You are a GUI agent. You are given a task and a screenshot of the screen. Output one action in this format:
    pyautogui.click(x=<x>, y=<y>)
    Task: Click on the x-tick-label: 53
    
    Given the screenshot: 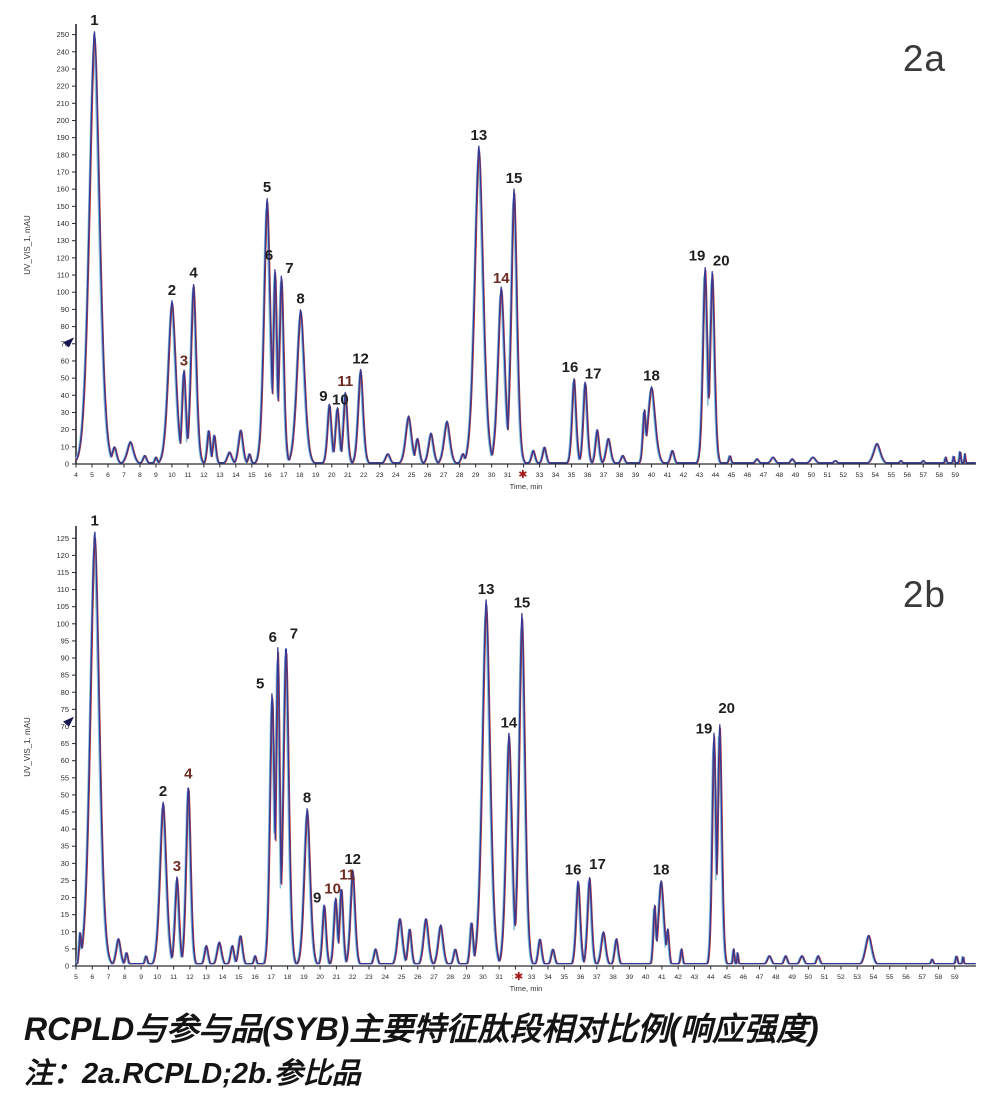 What is the action you would take?
    pyautogui.click(x=860, y=475)
    